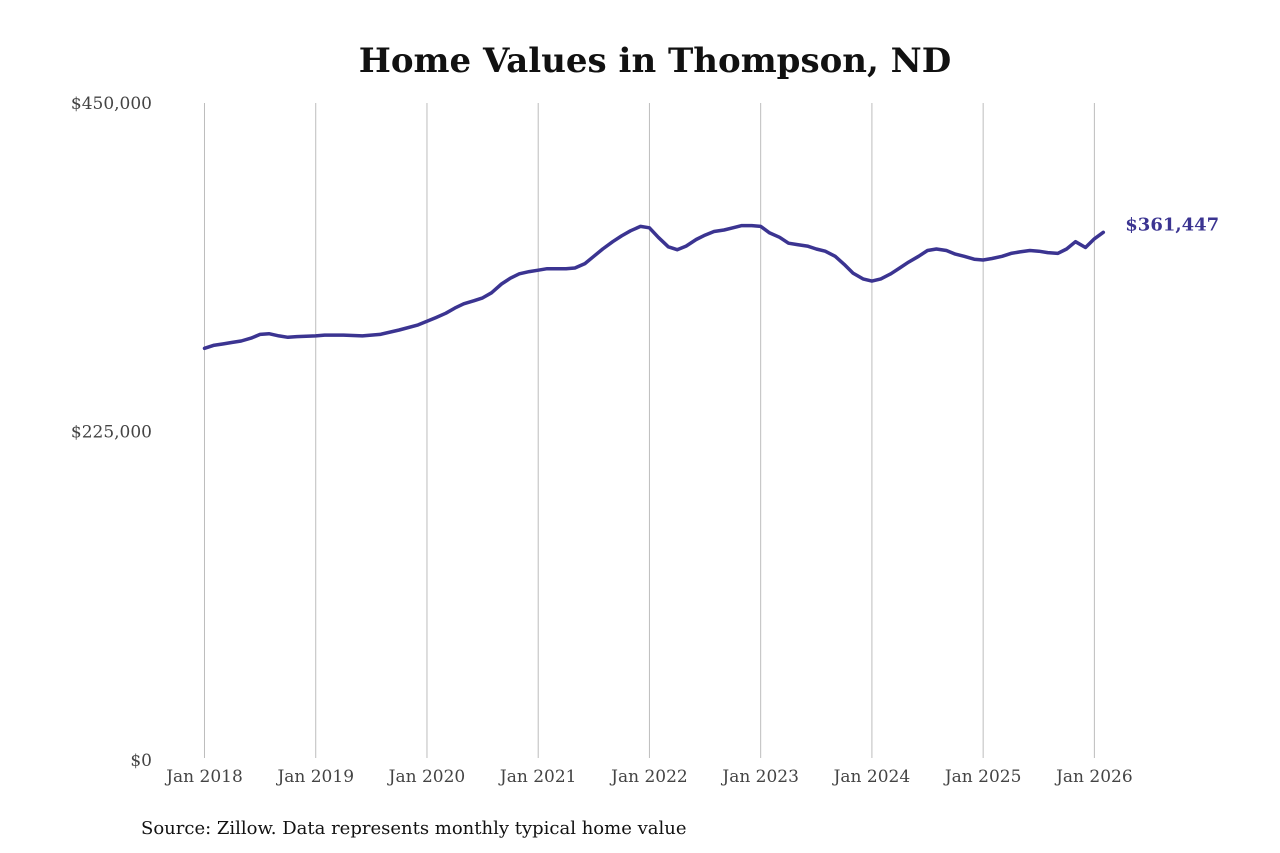 This screenshot has height=853, width=1280. I want to click on series-layer: $361,447, so click(710, 282).